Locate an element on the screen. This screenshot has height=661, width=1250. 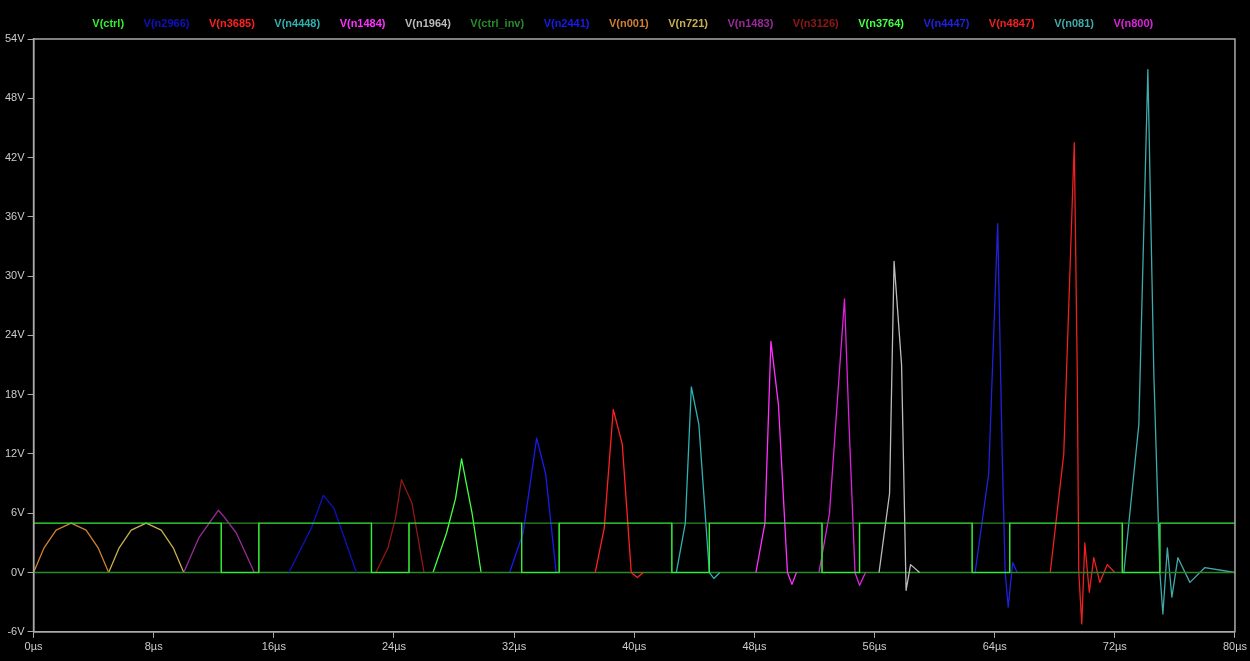
y-tick-label: 42V is located at coordinates (15, 156).